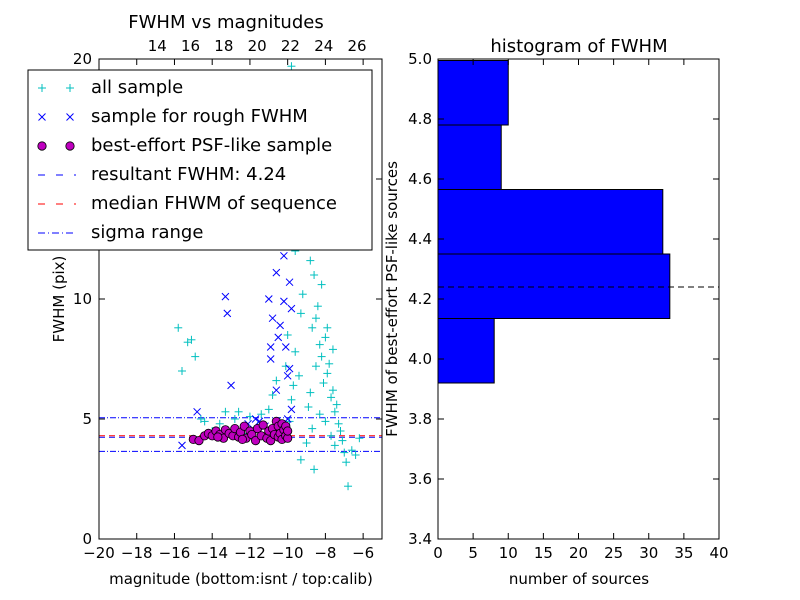 Image resolution: width=800 pixels, height=600 pixels. Describe the element at coordinates (87, 539) in the screenshot. I see `scatter-ytick-label: 0` at that location.